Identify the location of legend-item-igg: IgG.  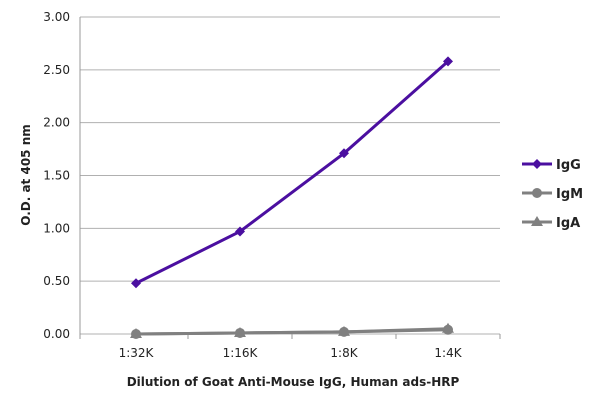
(551, 165).